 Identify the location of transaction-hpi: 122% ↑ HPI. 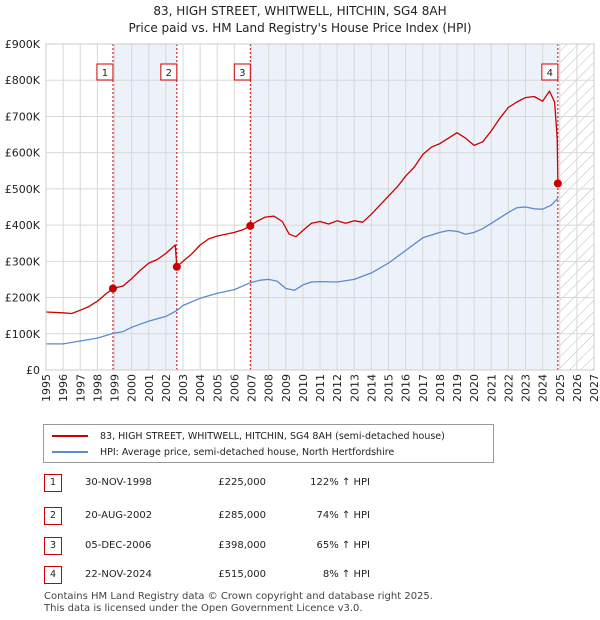
(340, 482).